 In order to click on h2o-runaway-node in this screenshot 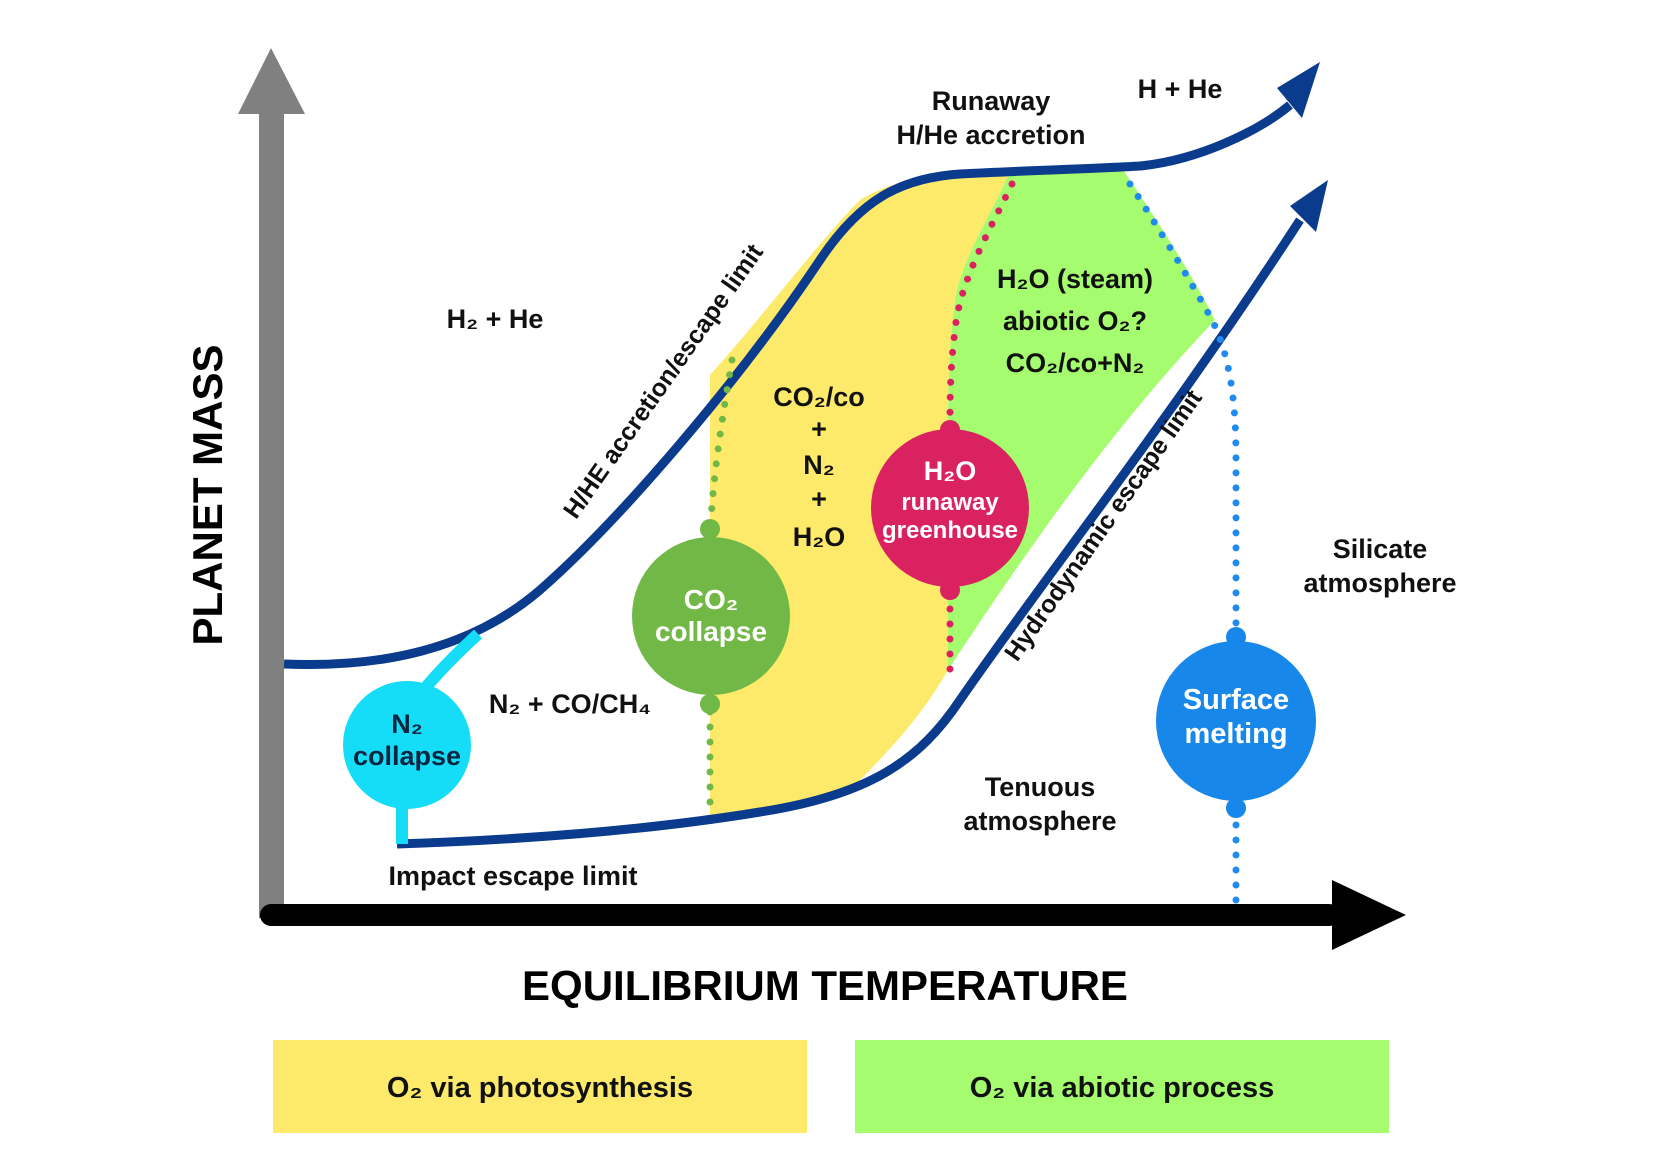, I will do `click(950, 510)`.